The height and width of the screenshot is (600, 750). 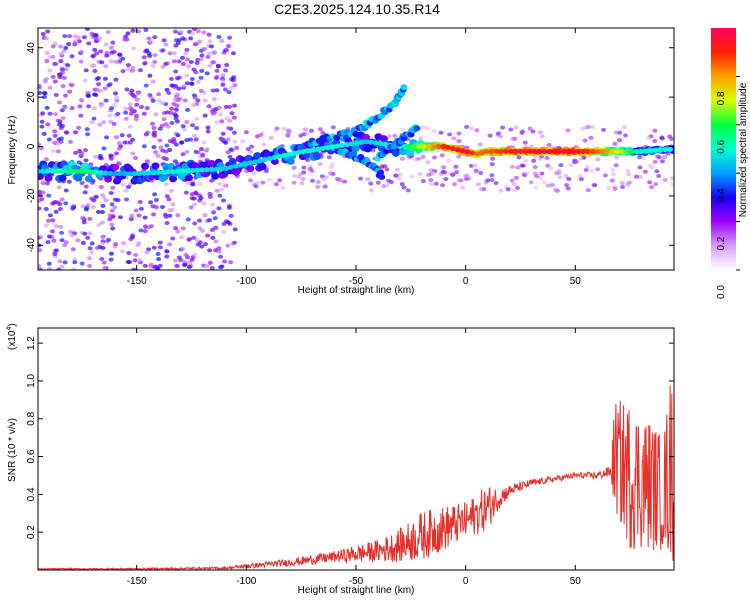 I want to click on x-tick-label: -100, so click(x=246, y=581).